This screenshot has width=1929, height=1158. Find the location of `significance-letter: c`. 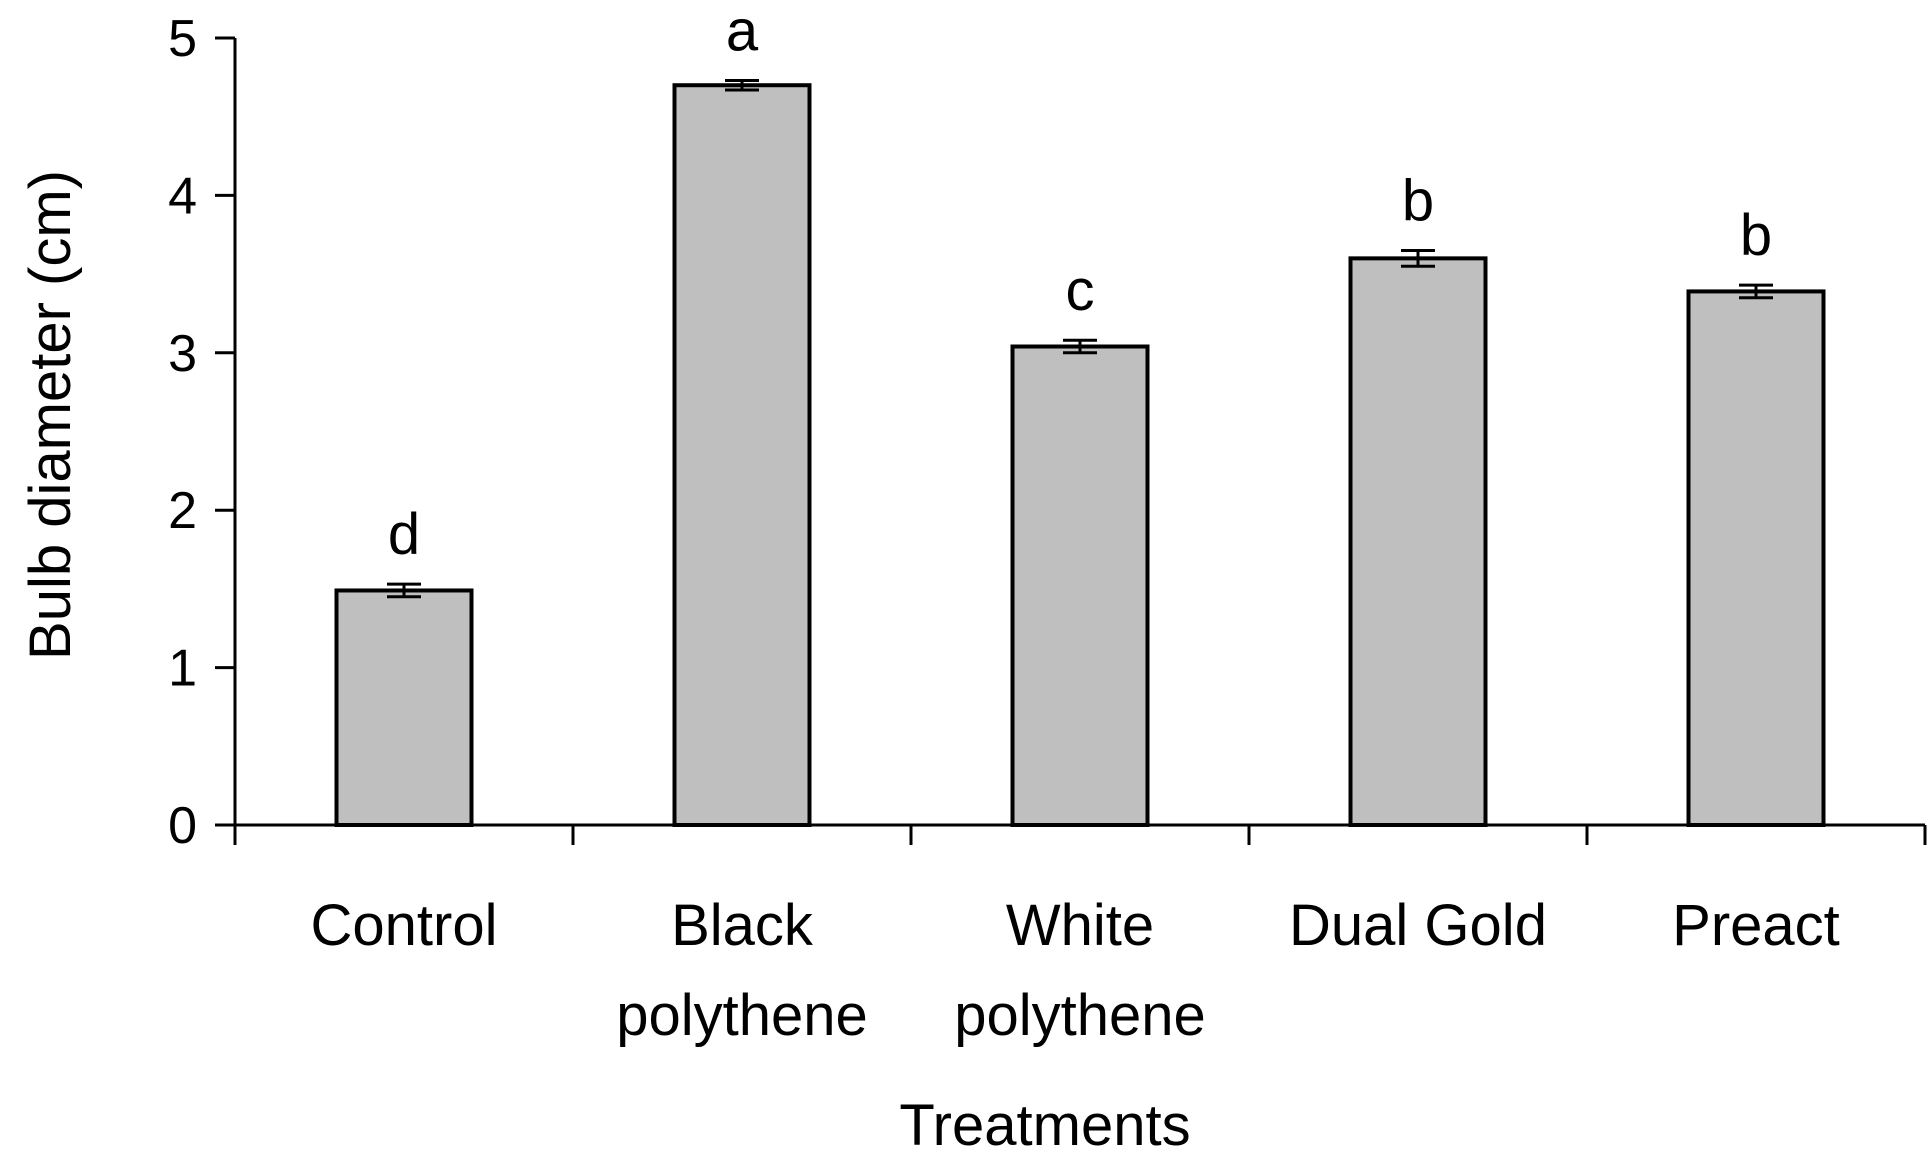

significance-letter: c is located at coordinates (1080, 290).